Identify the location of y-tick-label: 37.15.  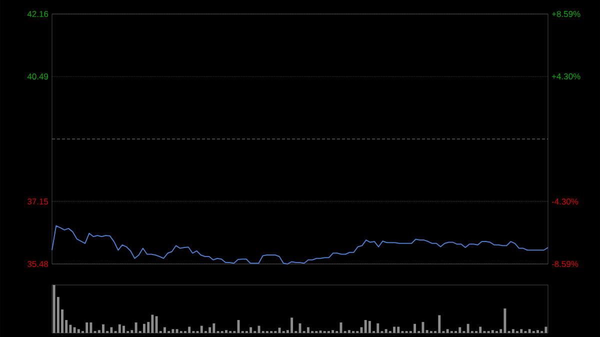
(38, 201).